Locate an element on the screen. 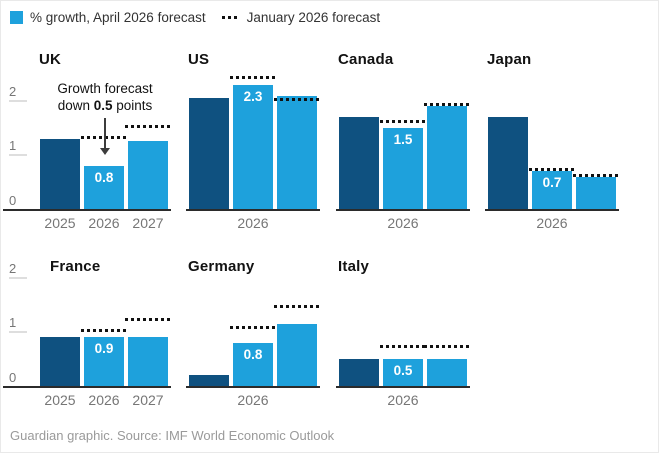  bar-italy-2026 is located at coordinates (403, 372).